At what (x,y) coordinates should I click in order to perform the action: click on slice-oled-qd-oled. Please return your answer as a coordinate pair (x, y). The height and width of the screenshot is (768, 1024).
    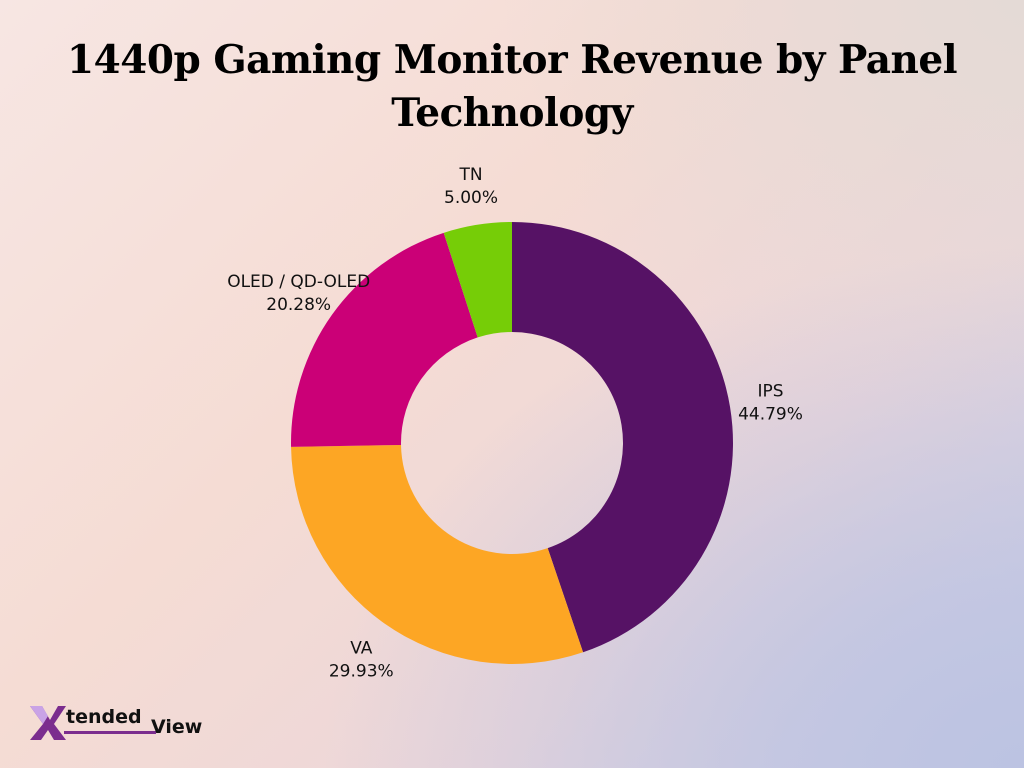
    Looking at the image, I should click on (384, 339).